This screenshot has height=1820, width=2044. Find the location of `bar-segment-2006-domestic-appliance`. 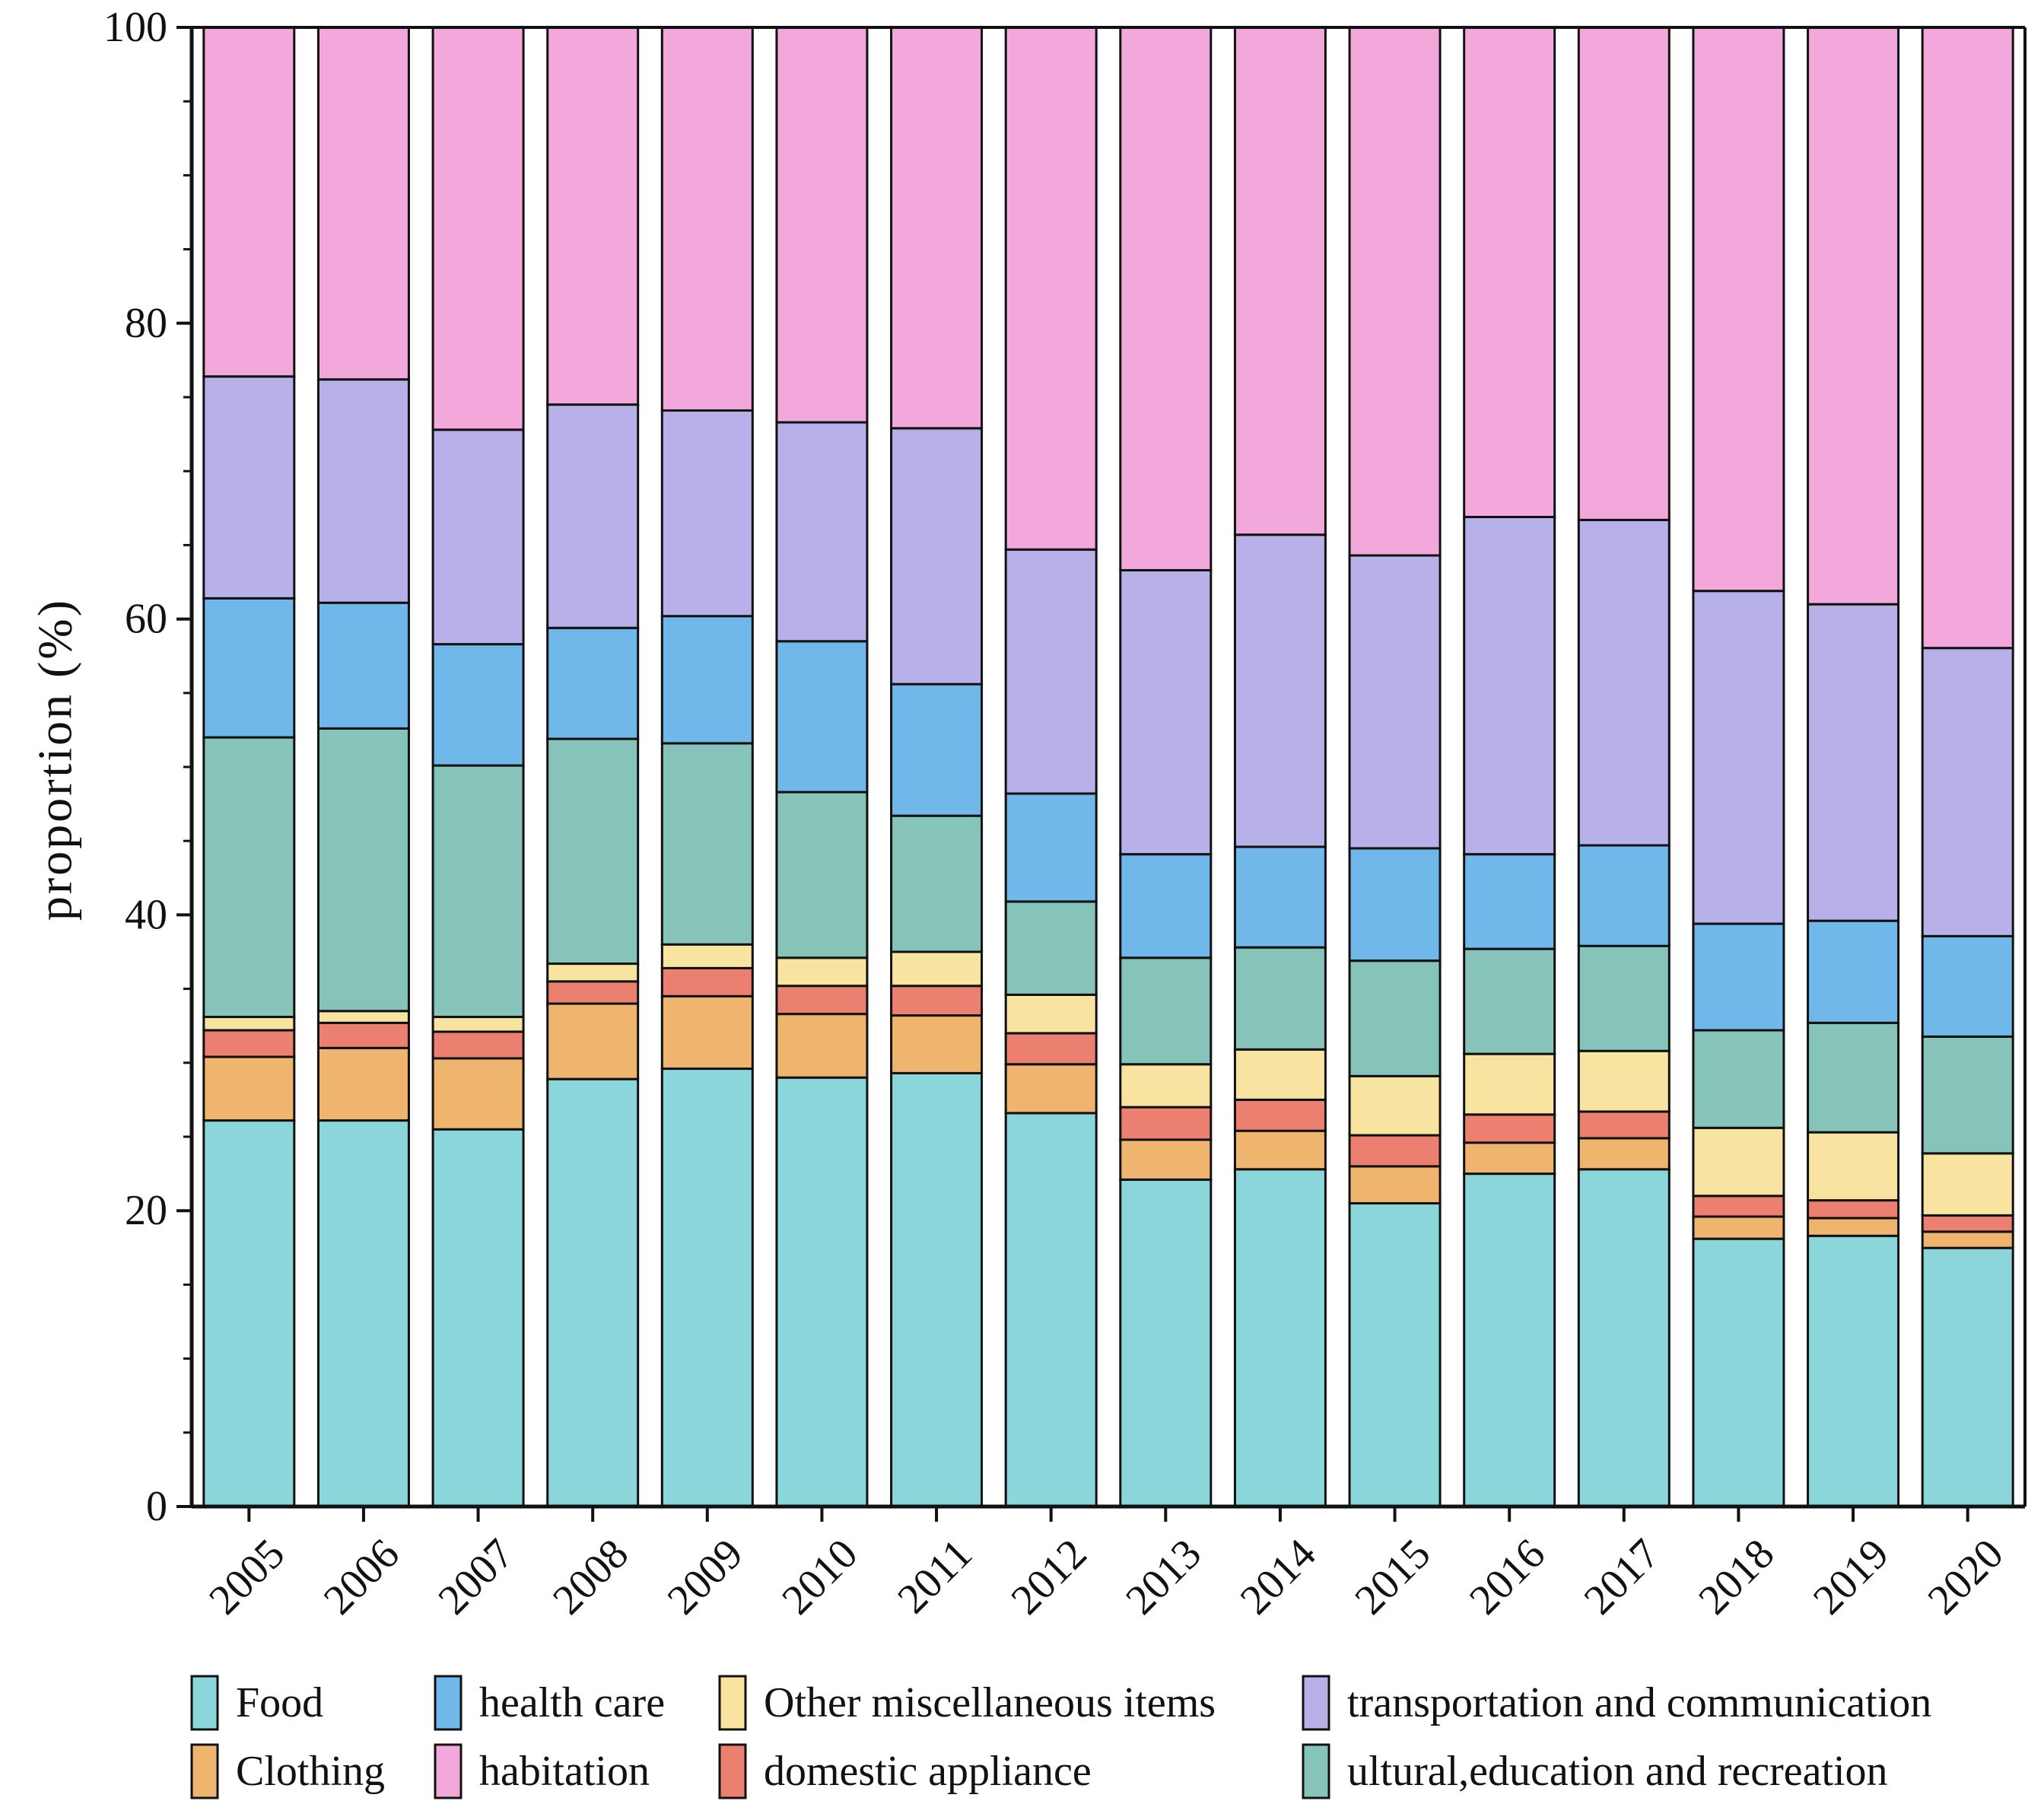

bar-segment-2006-domestic-appliance is located at coordinates (363, 1035).